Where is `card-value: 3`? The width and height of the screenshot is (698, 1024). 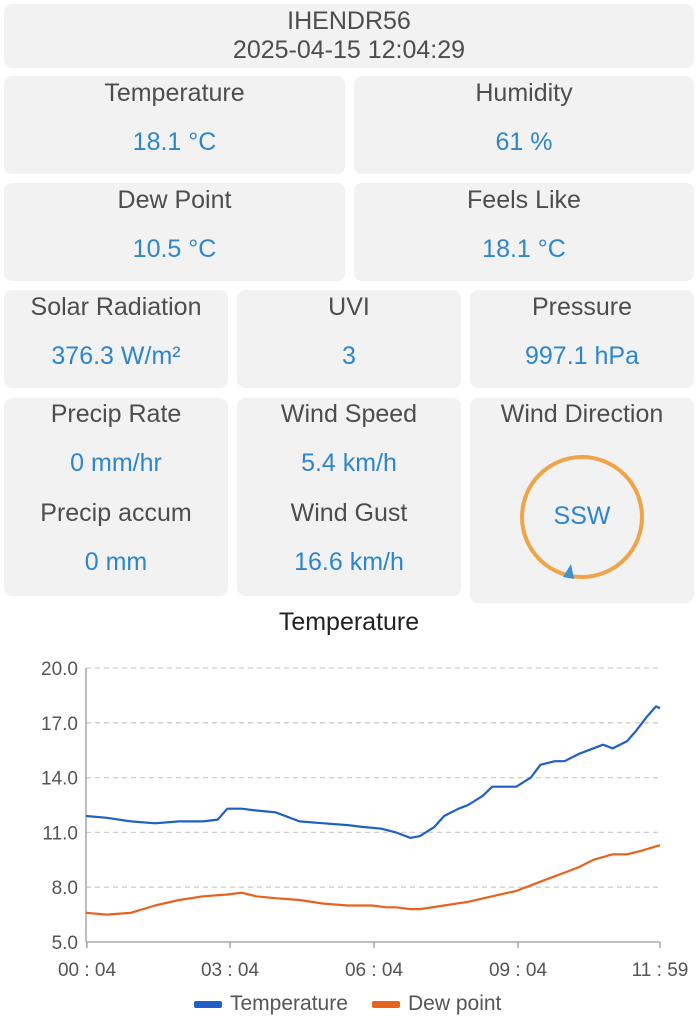
card-value: 3 is located at coordinates (349, 356).